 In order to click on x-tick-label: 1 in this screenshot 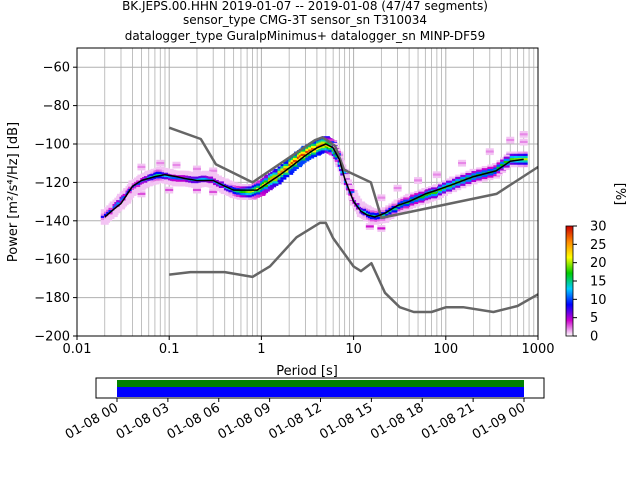, I will do `click(261, 349)`.